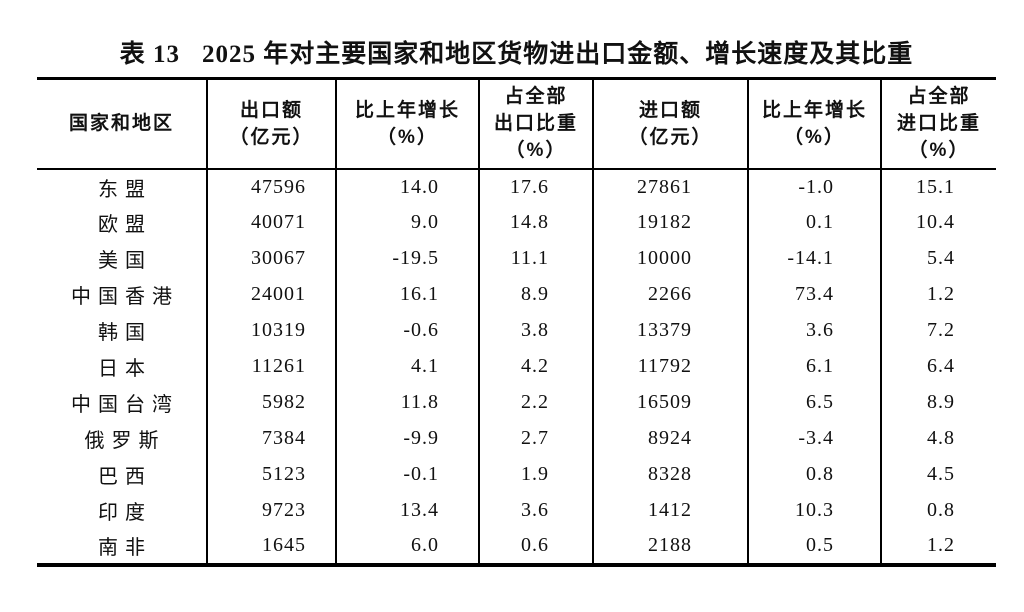  I want to click on cell-region: 中国台湾, so click(125, 405).